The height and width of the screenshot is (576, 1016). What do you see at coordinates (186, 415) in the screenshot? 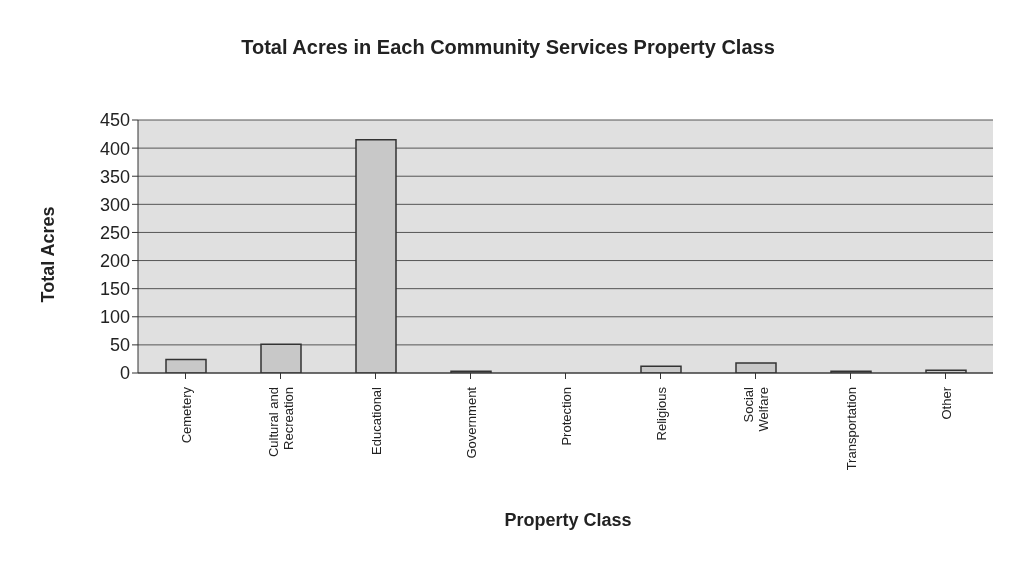
I see `x-tick-label: Cemetery` at bounding box center [186, 415].